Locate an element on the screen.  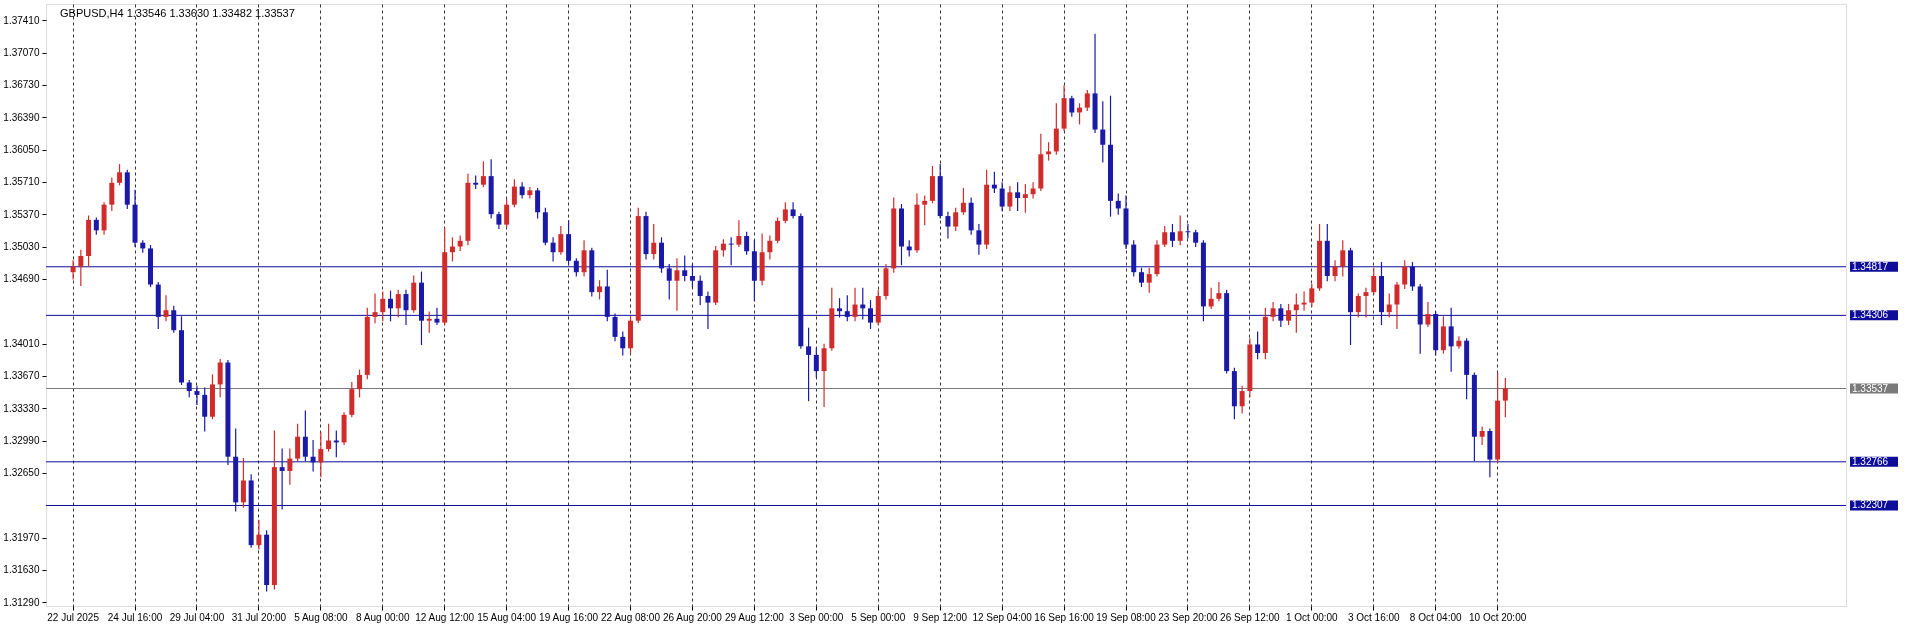
x-tick-label: 31 Jul 20:00 is located at coordinates (259, 617).